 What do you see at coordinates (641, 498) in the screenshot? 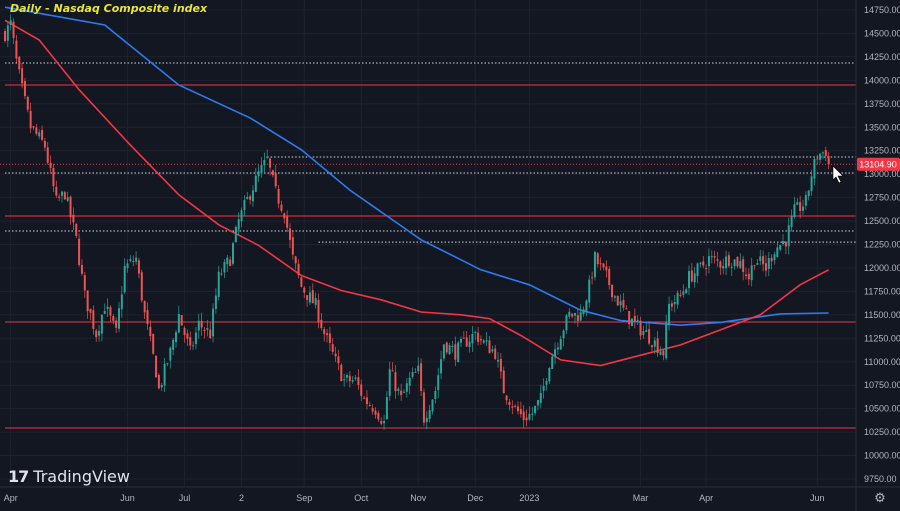
I see `time-tick-label: Mar` at bounding box center [641, 498].